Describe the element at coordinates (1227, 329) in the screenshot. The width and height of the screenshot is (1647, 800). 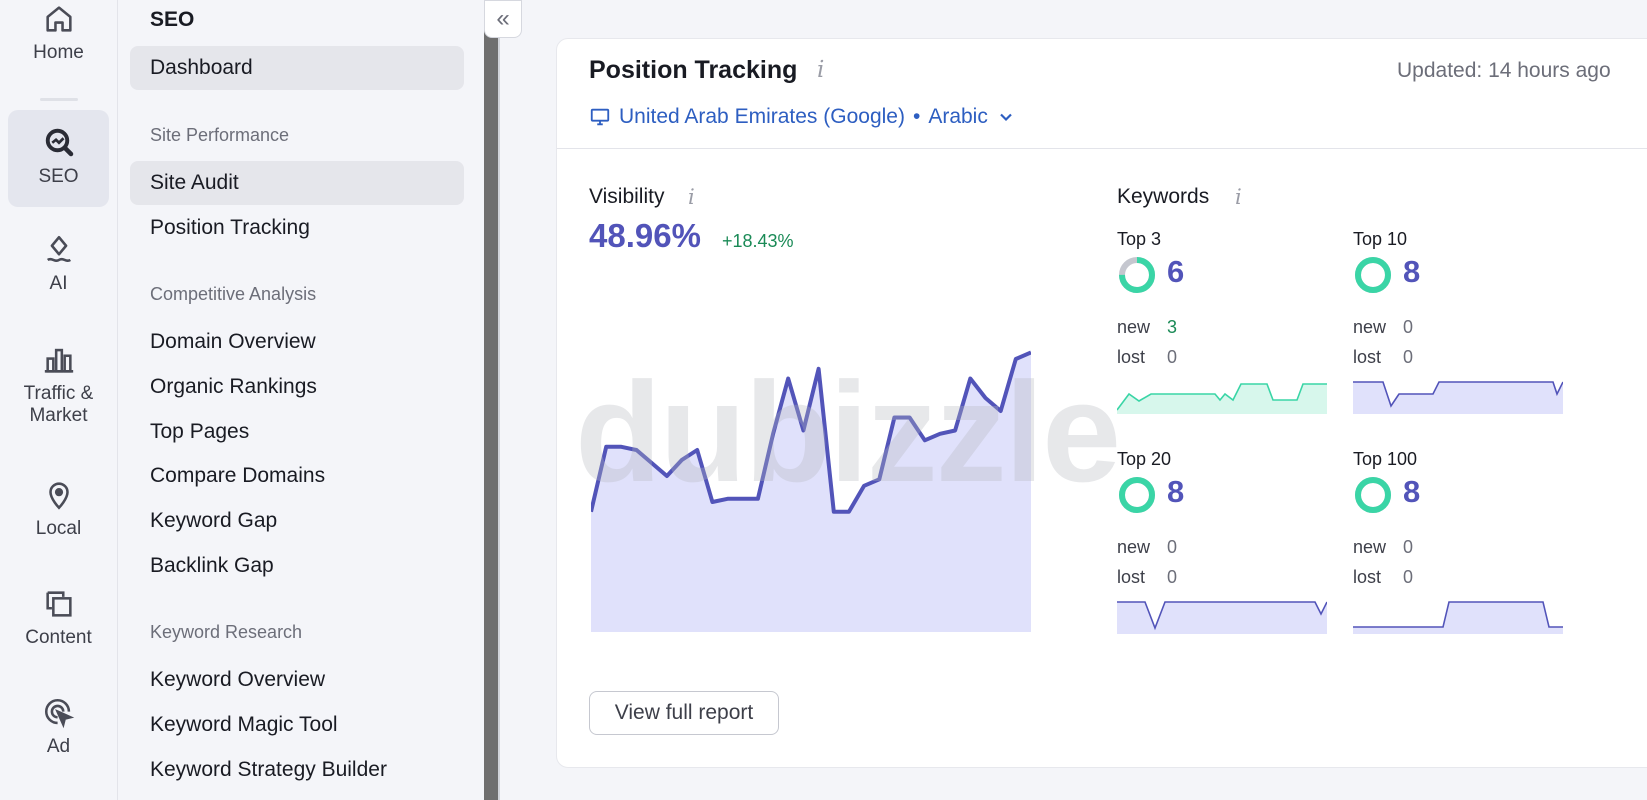
I see `kw-group-top3: Top 3 6 new 3 lost 0` at that location.